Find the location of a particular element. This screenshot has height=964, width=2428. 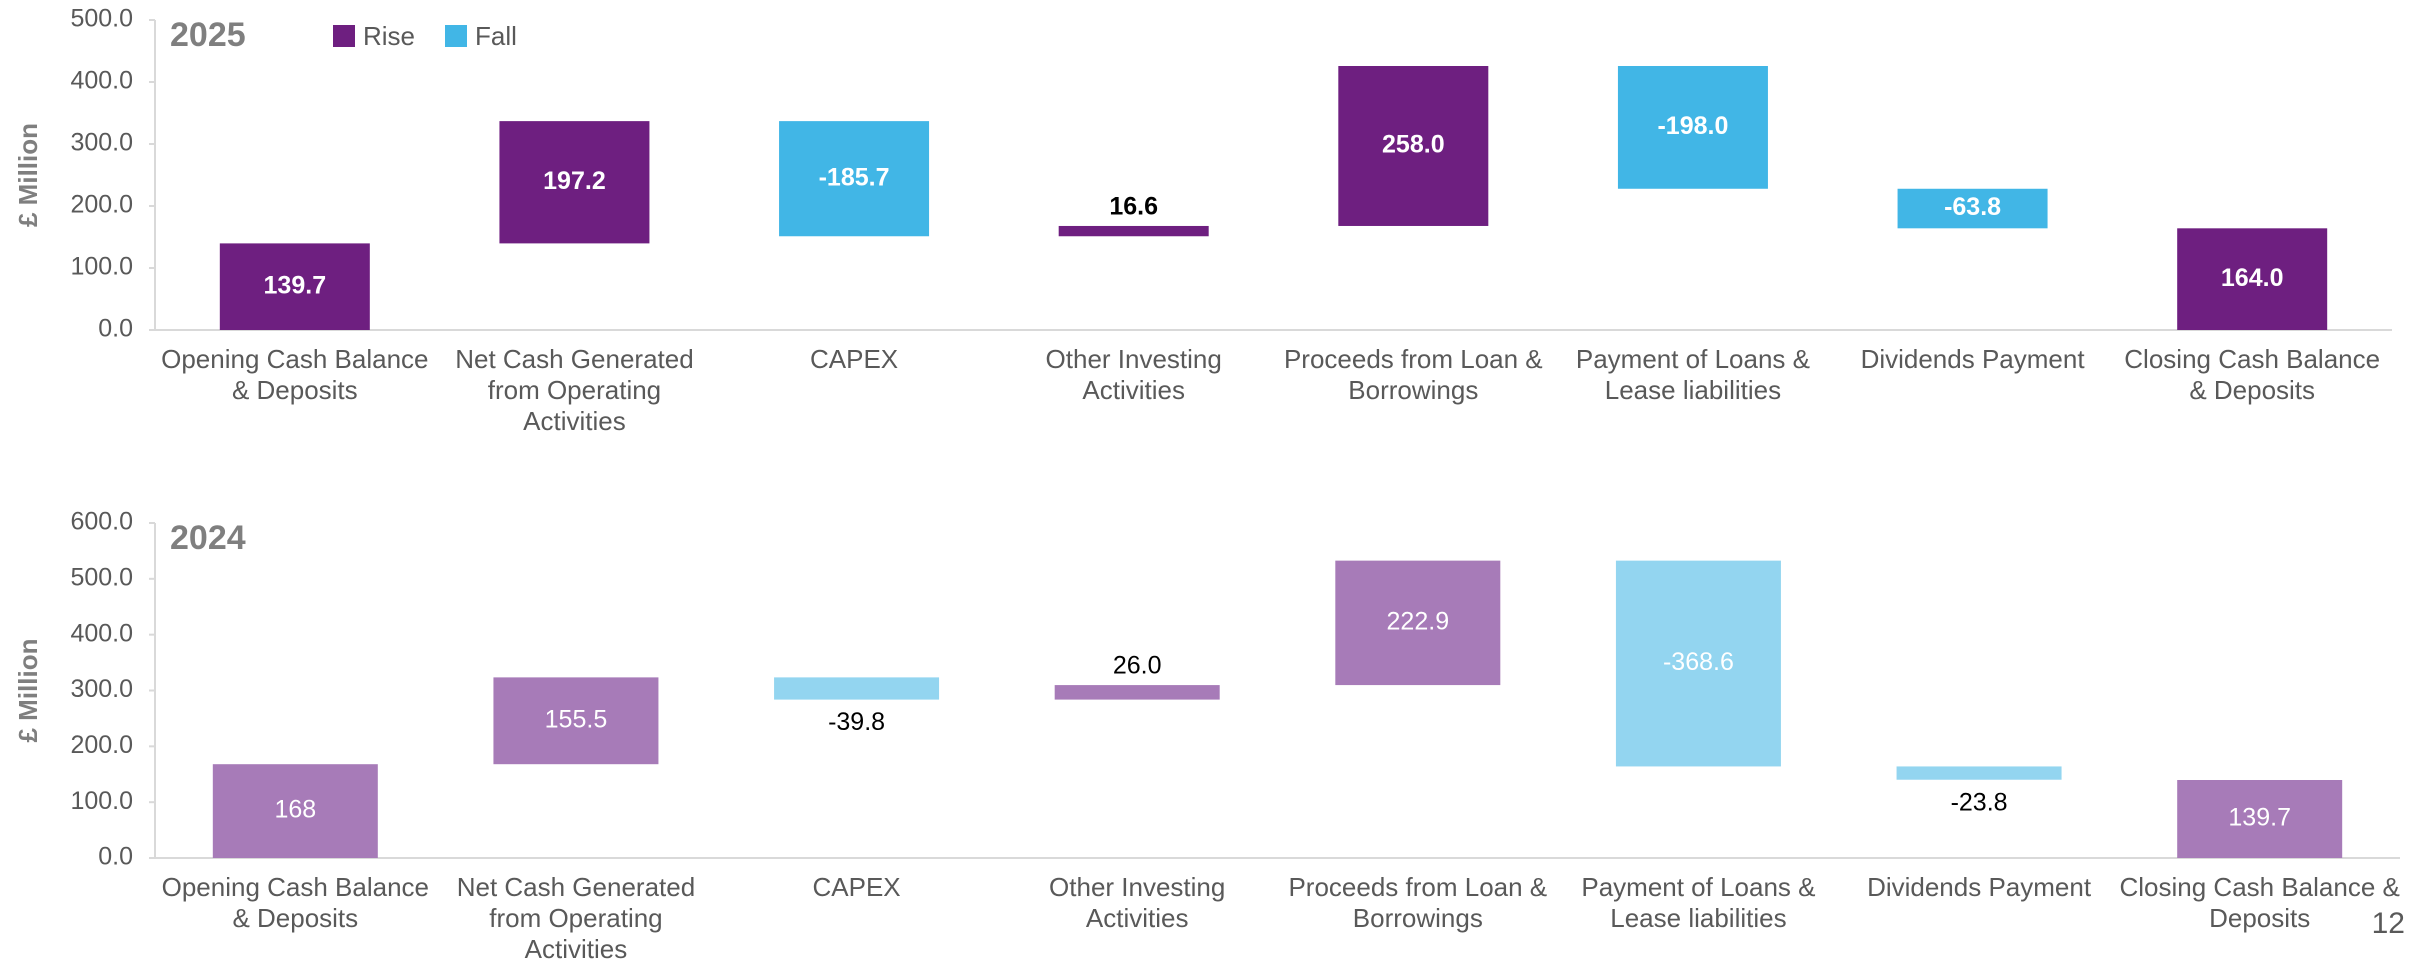

data-label: -39.8 is located at coordinates (856, 722).